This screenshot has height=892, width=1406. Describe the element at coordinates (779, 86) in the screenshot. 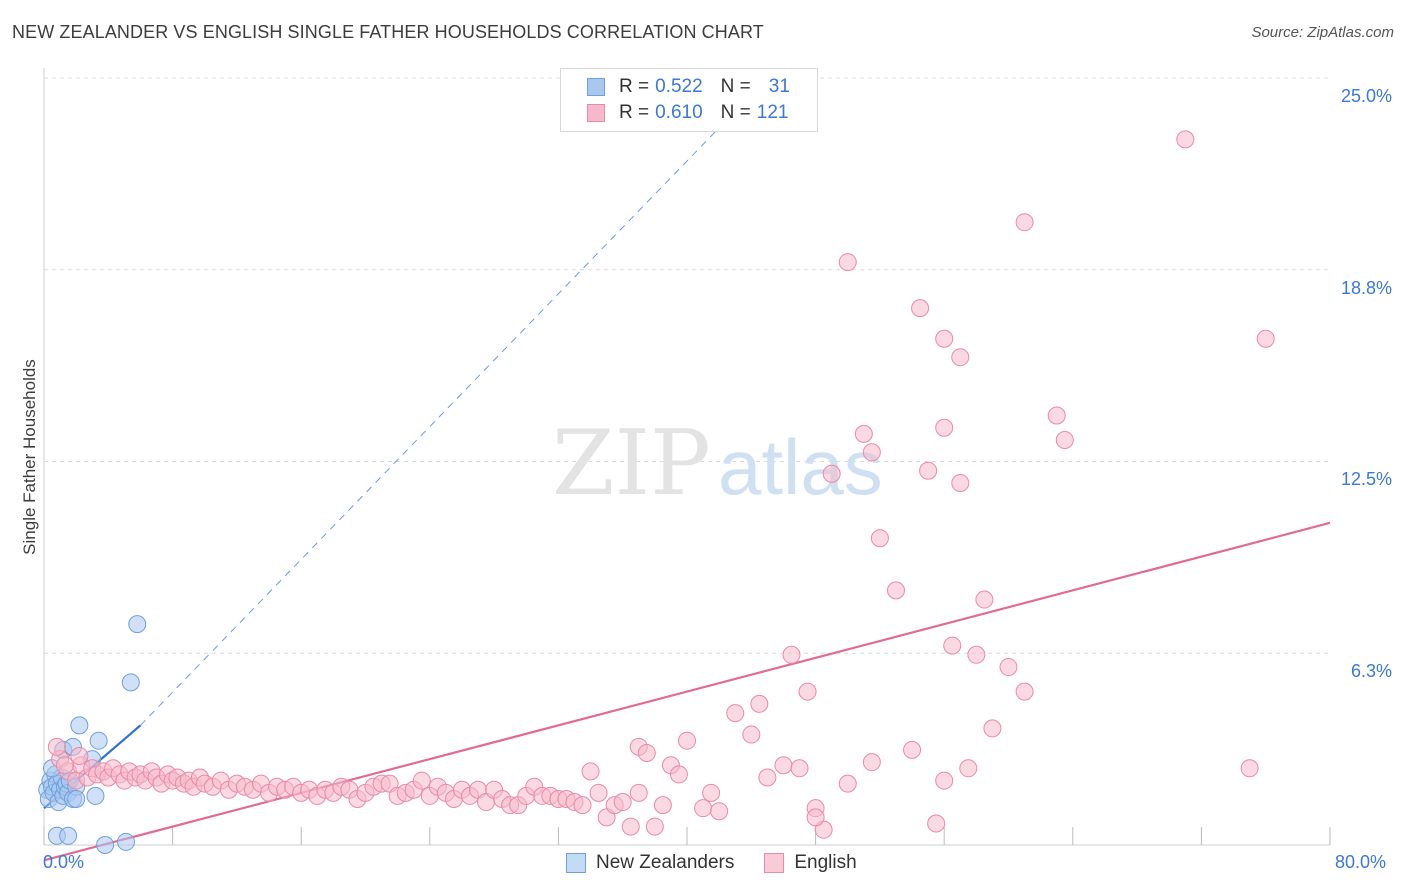

I see `legend-n-value: 31` at that location.